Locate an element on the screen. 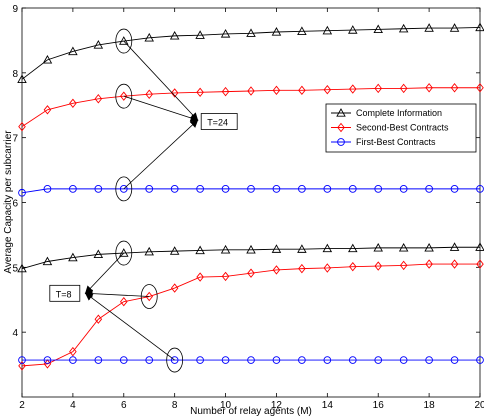 The width and height of the screenshot is (484, 419). x-tick-label-12: 12 is located at coordinates (277, 405).